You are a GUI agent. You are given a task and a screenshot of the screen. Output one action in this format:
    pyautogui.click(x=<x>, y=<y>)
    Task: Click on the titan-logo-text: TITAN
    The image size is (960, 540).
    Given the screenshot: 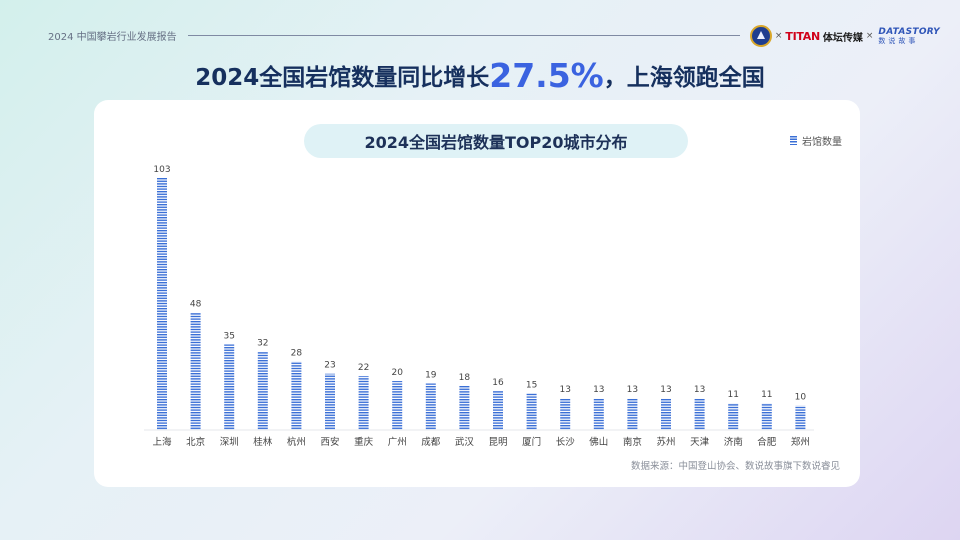 What is the action you would take?
    pyautogui.click(x=802, y=36)
    